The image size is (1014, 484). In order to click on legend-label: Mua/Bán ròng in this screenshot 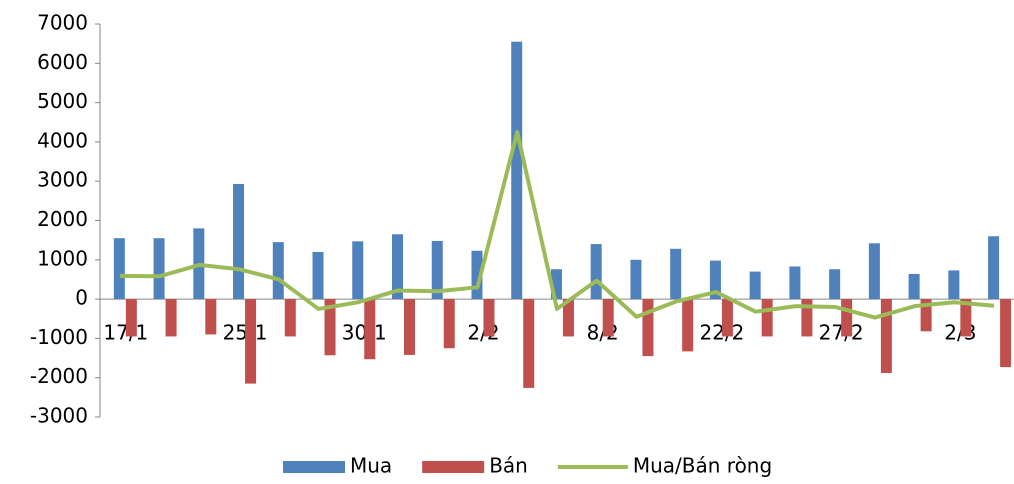, I will do `click(702, 466)`.